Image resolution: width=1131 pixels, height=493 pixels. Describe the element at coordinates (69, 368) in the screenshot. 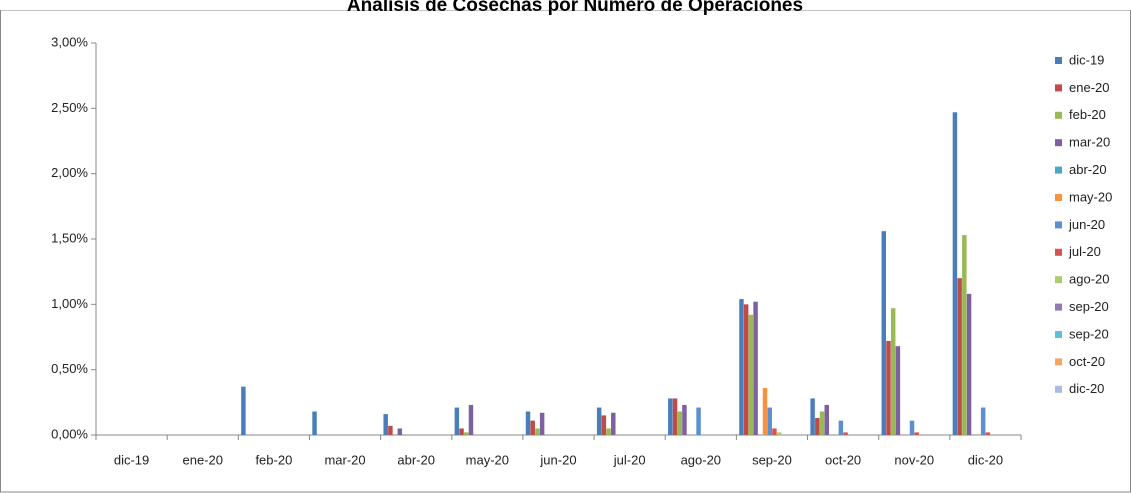

I see `y-tick-label: 0,50%` at that location.